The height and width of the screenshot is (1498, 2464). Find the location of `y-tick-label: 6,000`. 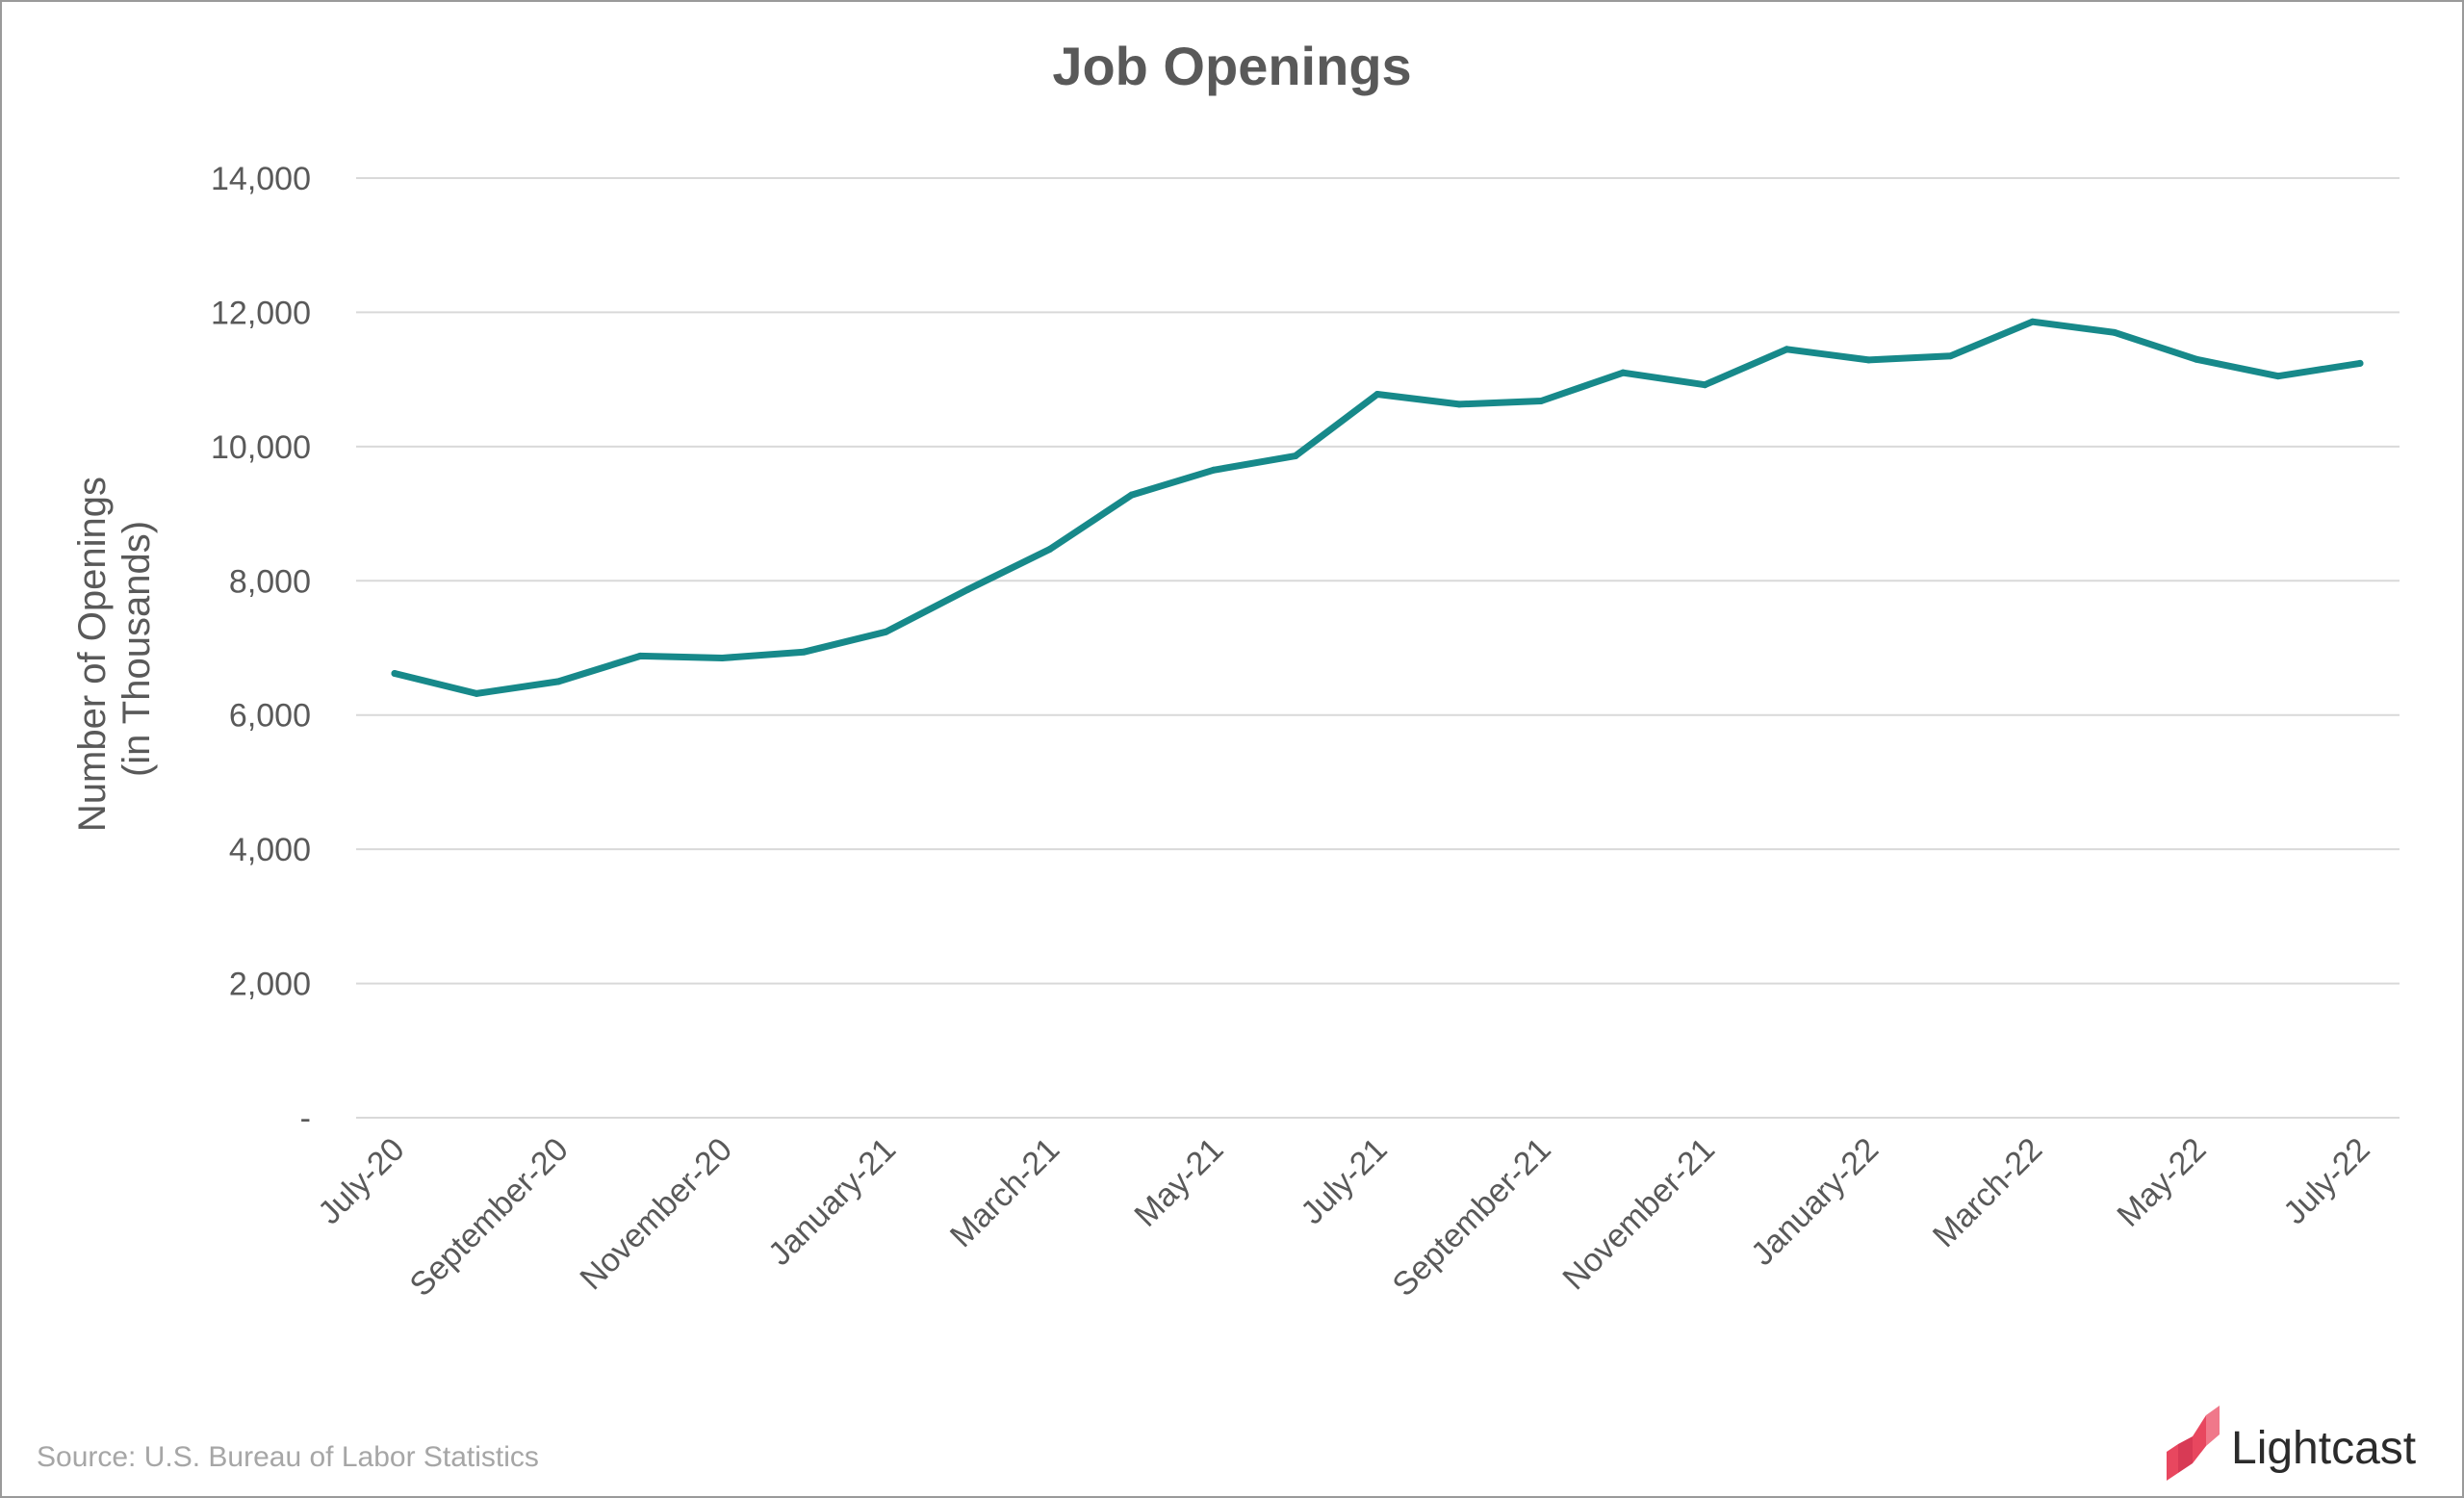

y-tick-label: 6,000 is located at coordinates (270, 717).